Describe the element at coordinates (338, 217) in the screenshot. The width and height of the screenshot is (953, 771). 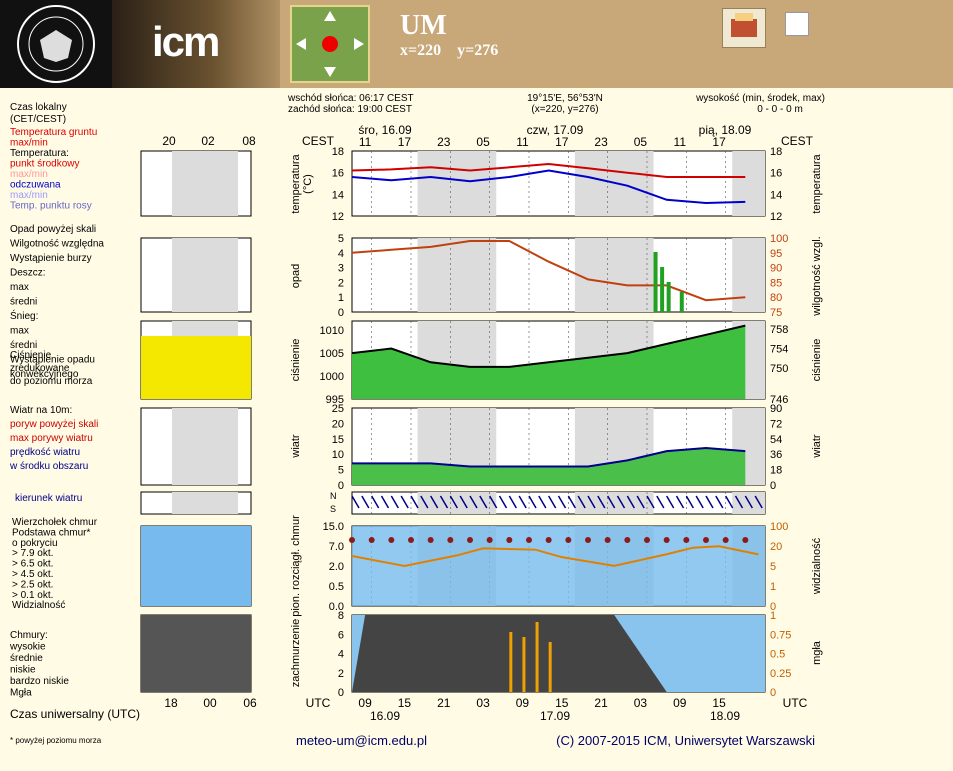
I see `temp-tick-left: 12` at that location.